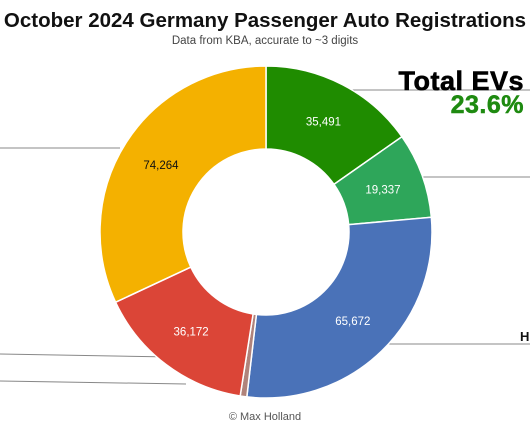 Image resolution: width=530 pixels, height=442 pixels. What do you see at coordinates (525, 336) in the screenshot?
I see `cropped-leader-label: H` at bounding box center [525, 336].